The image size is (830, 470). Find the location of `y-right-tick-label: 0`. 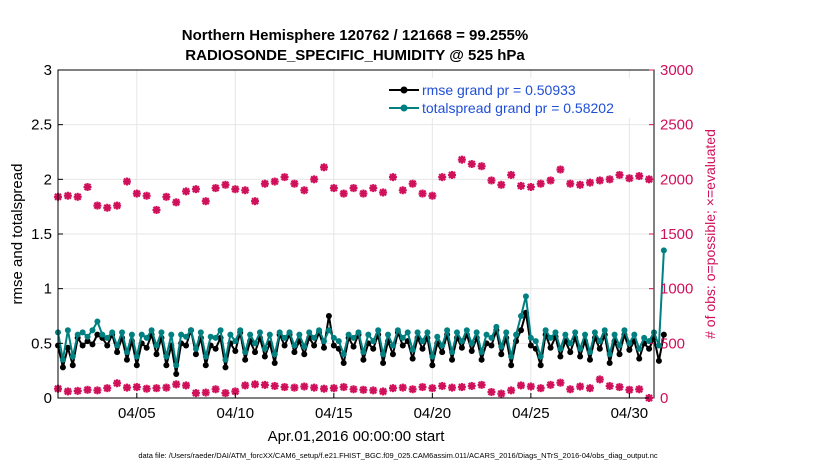

y-right-tick-label: 0 is located at coordinates (664, 398).